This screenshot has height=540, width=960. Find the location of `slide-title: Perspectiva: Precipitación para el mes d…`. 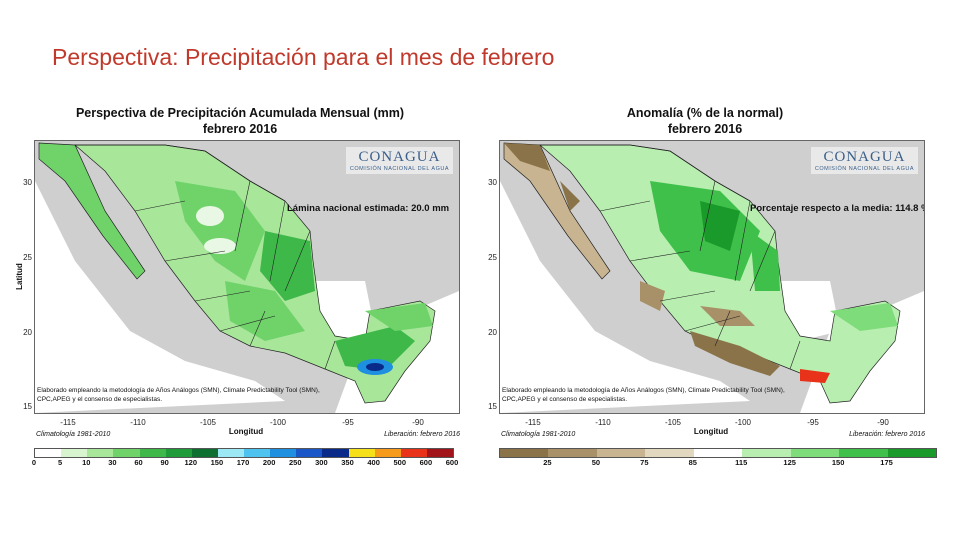

slide-title: Perspectiva: Precipitación para el mes d… is located at coordinates (303, 57).